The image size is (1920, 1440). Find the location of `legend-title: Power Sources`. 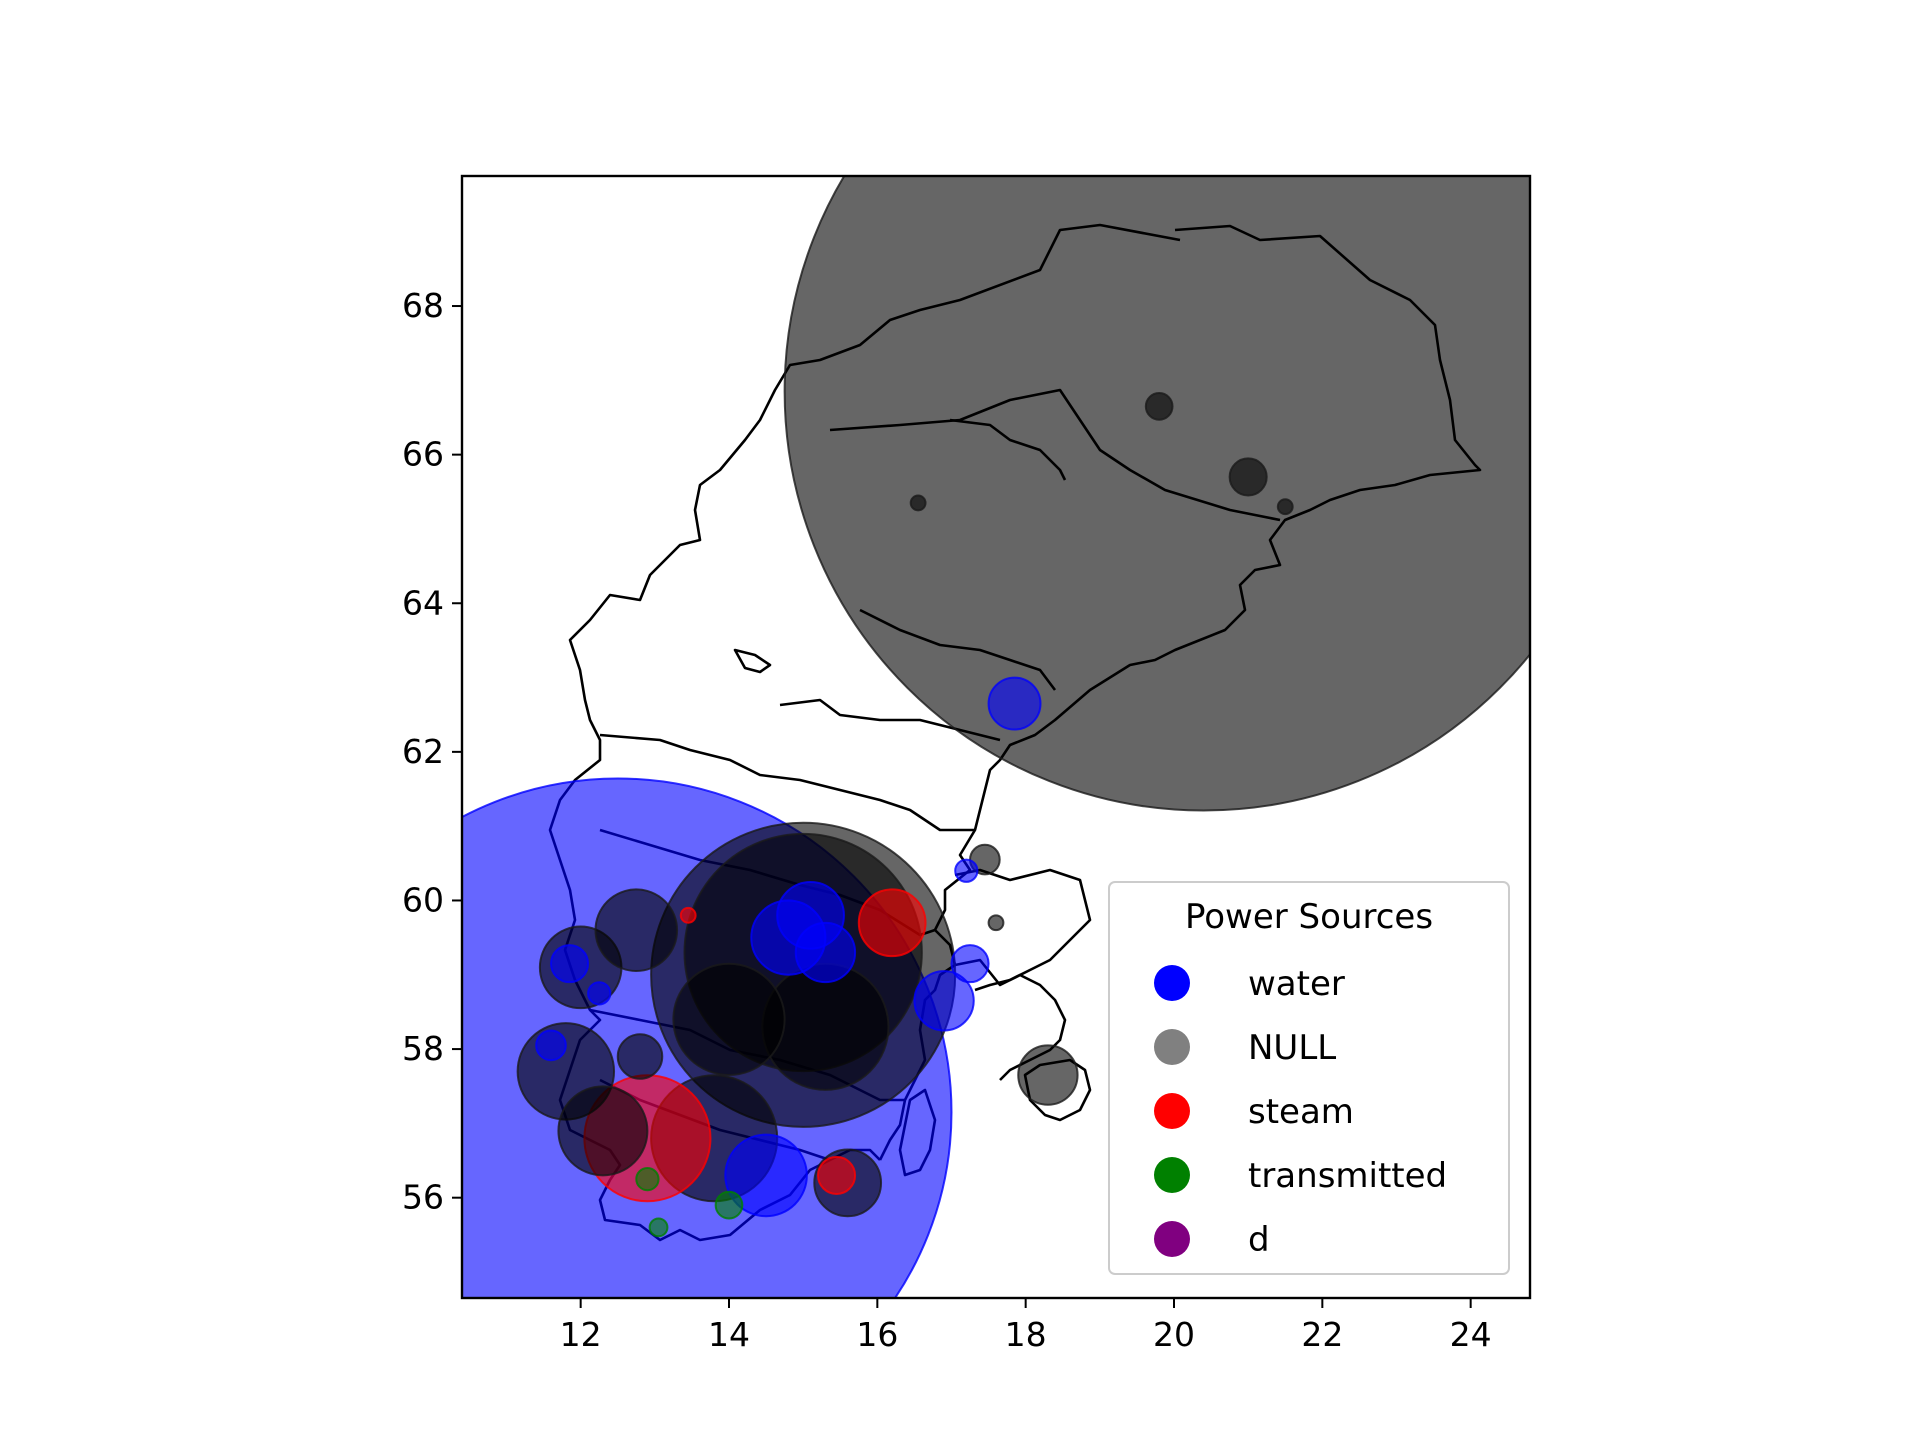

legend-title: Power Sources is located at coordinates (1309, 917).